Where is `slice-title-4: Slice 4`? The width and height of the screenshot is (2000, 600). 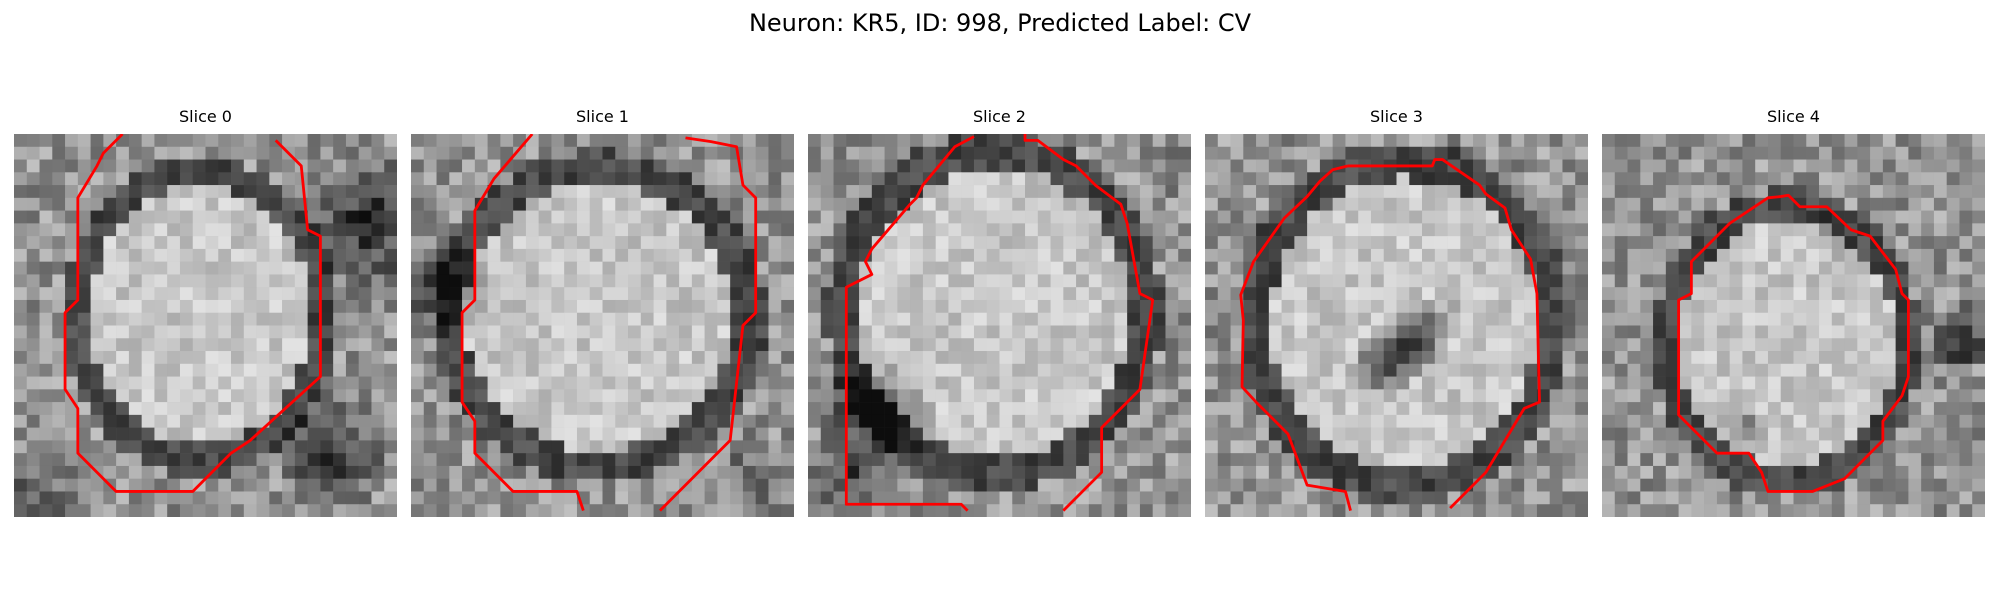 slice-title-4: Slice 4 is located at coordinates (1793, 116).